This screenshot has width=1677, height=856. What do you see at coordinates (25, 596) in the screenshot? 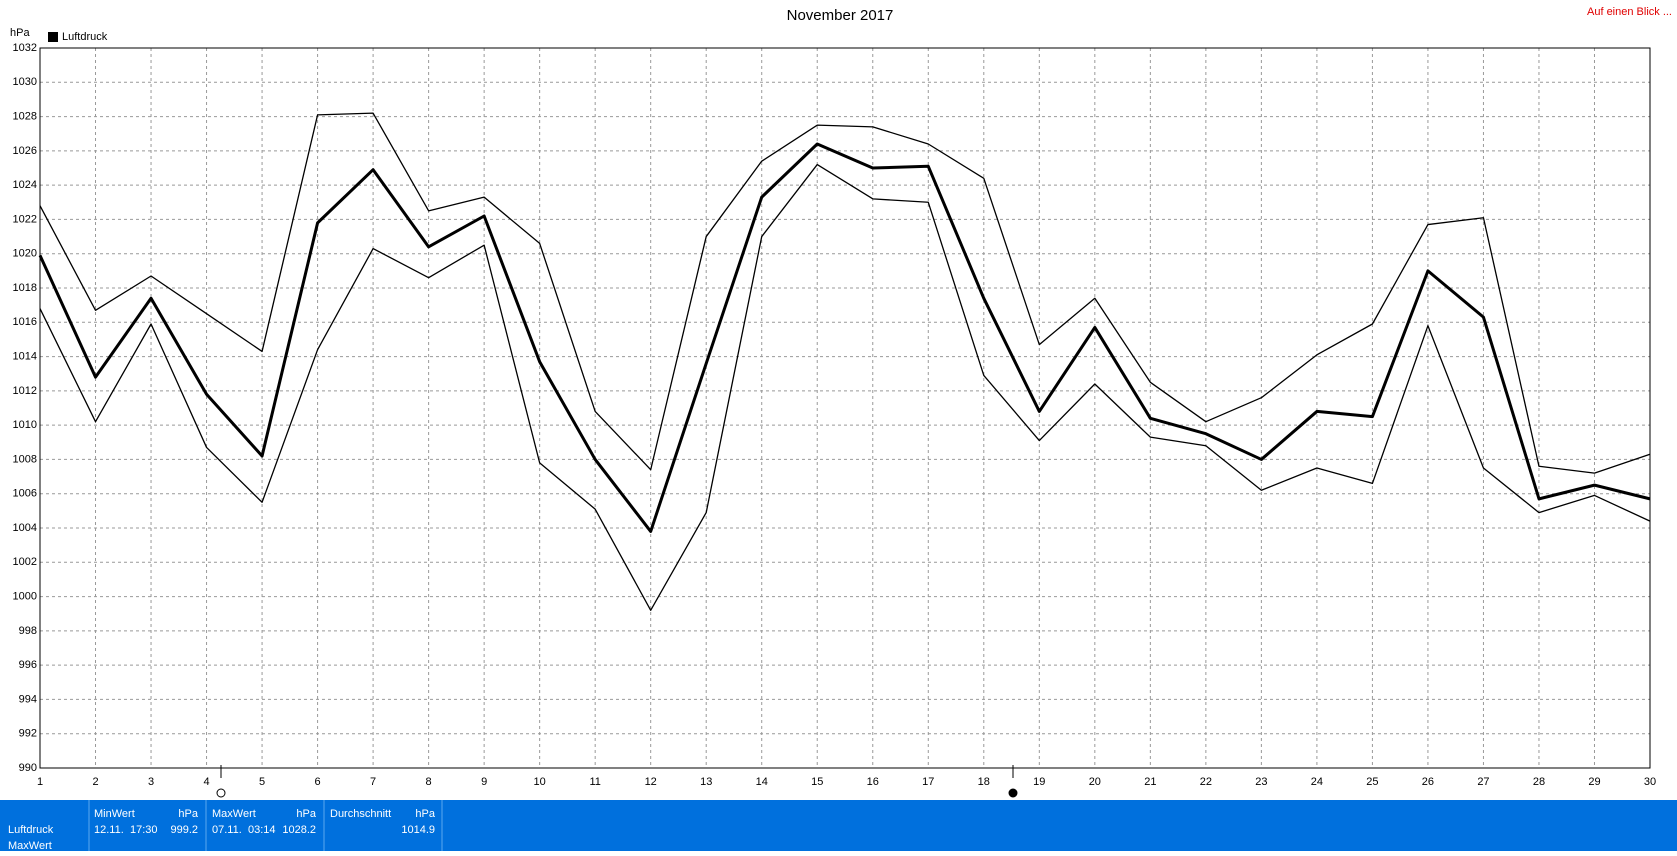
I see `y-tick-label: 1000` at bounding box center [25, 596].